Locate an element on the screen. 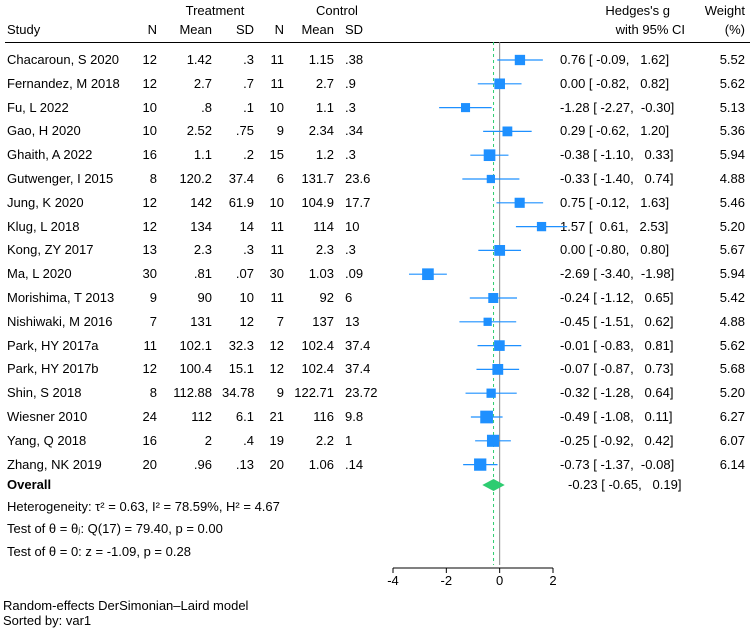 This screenshot has width=754, height=629. ci-text: -0.45 [ -1.51, 0.62] is located at coordinates (617, 321).